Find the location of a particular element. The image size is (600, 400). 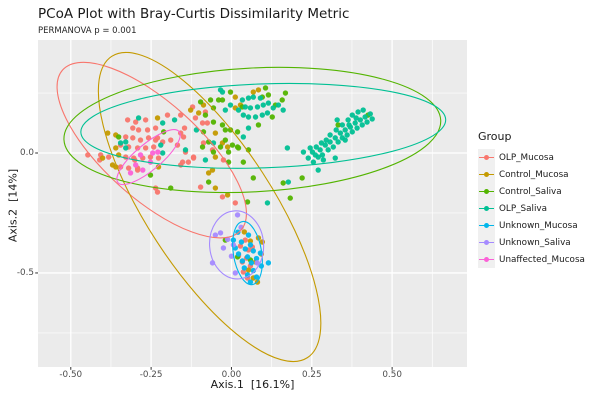

legend-item-Unknown_Saliva: Unknown_Saliva is located at coordinates (531, 242).